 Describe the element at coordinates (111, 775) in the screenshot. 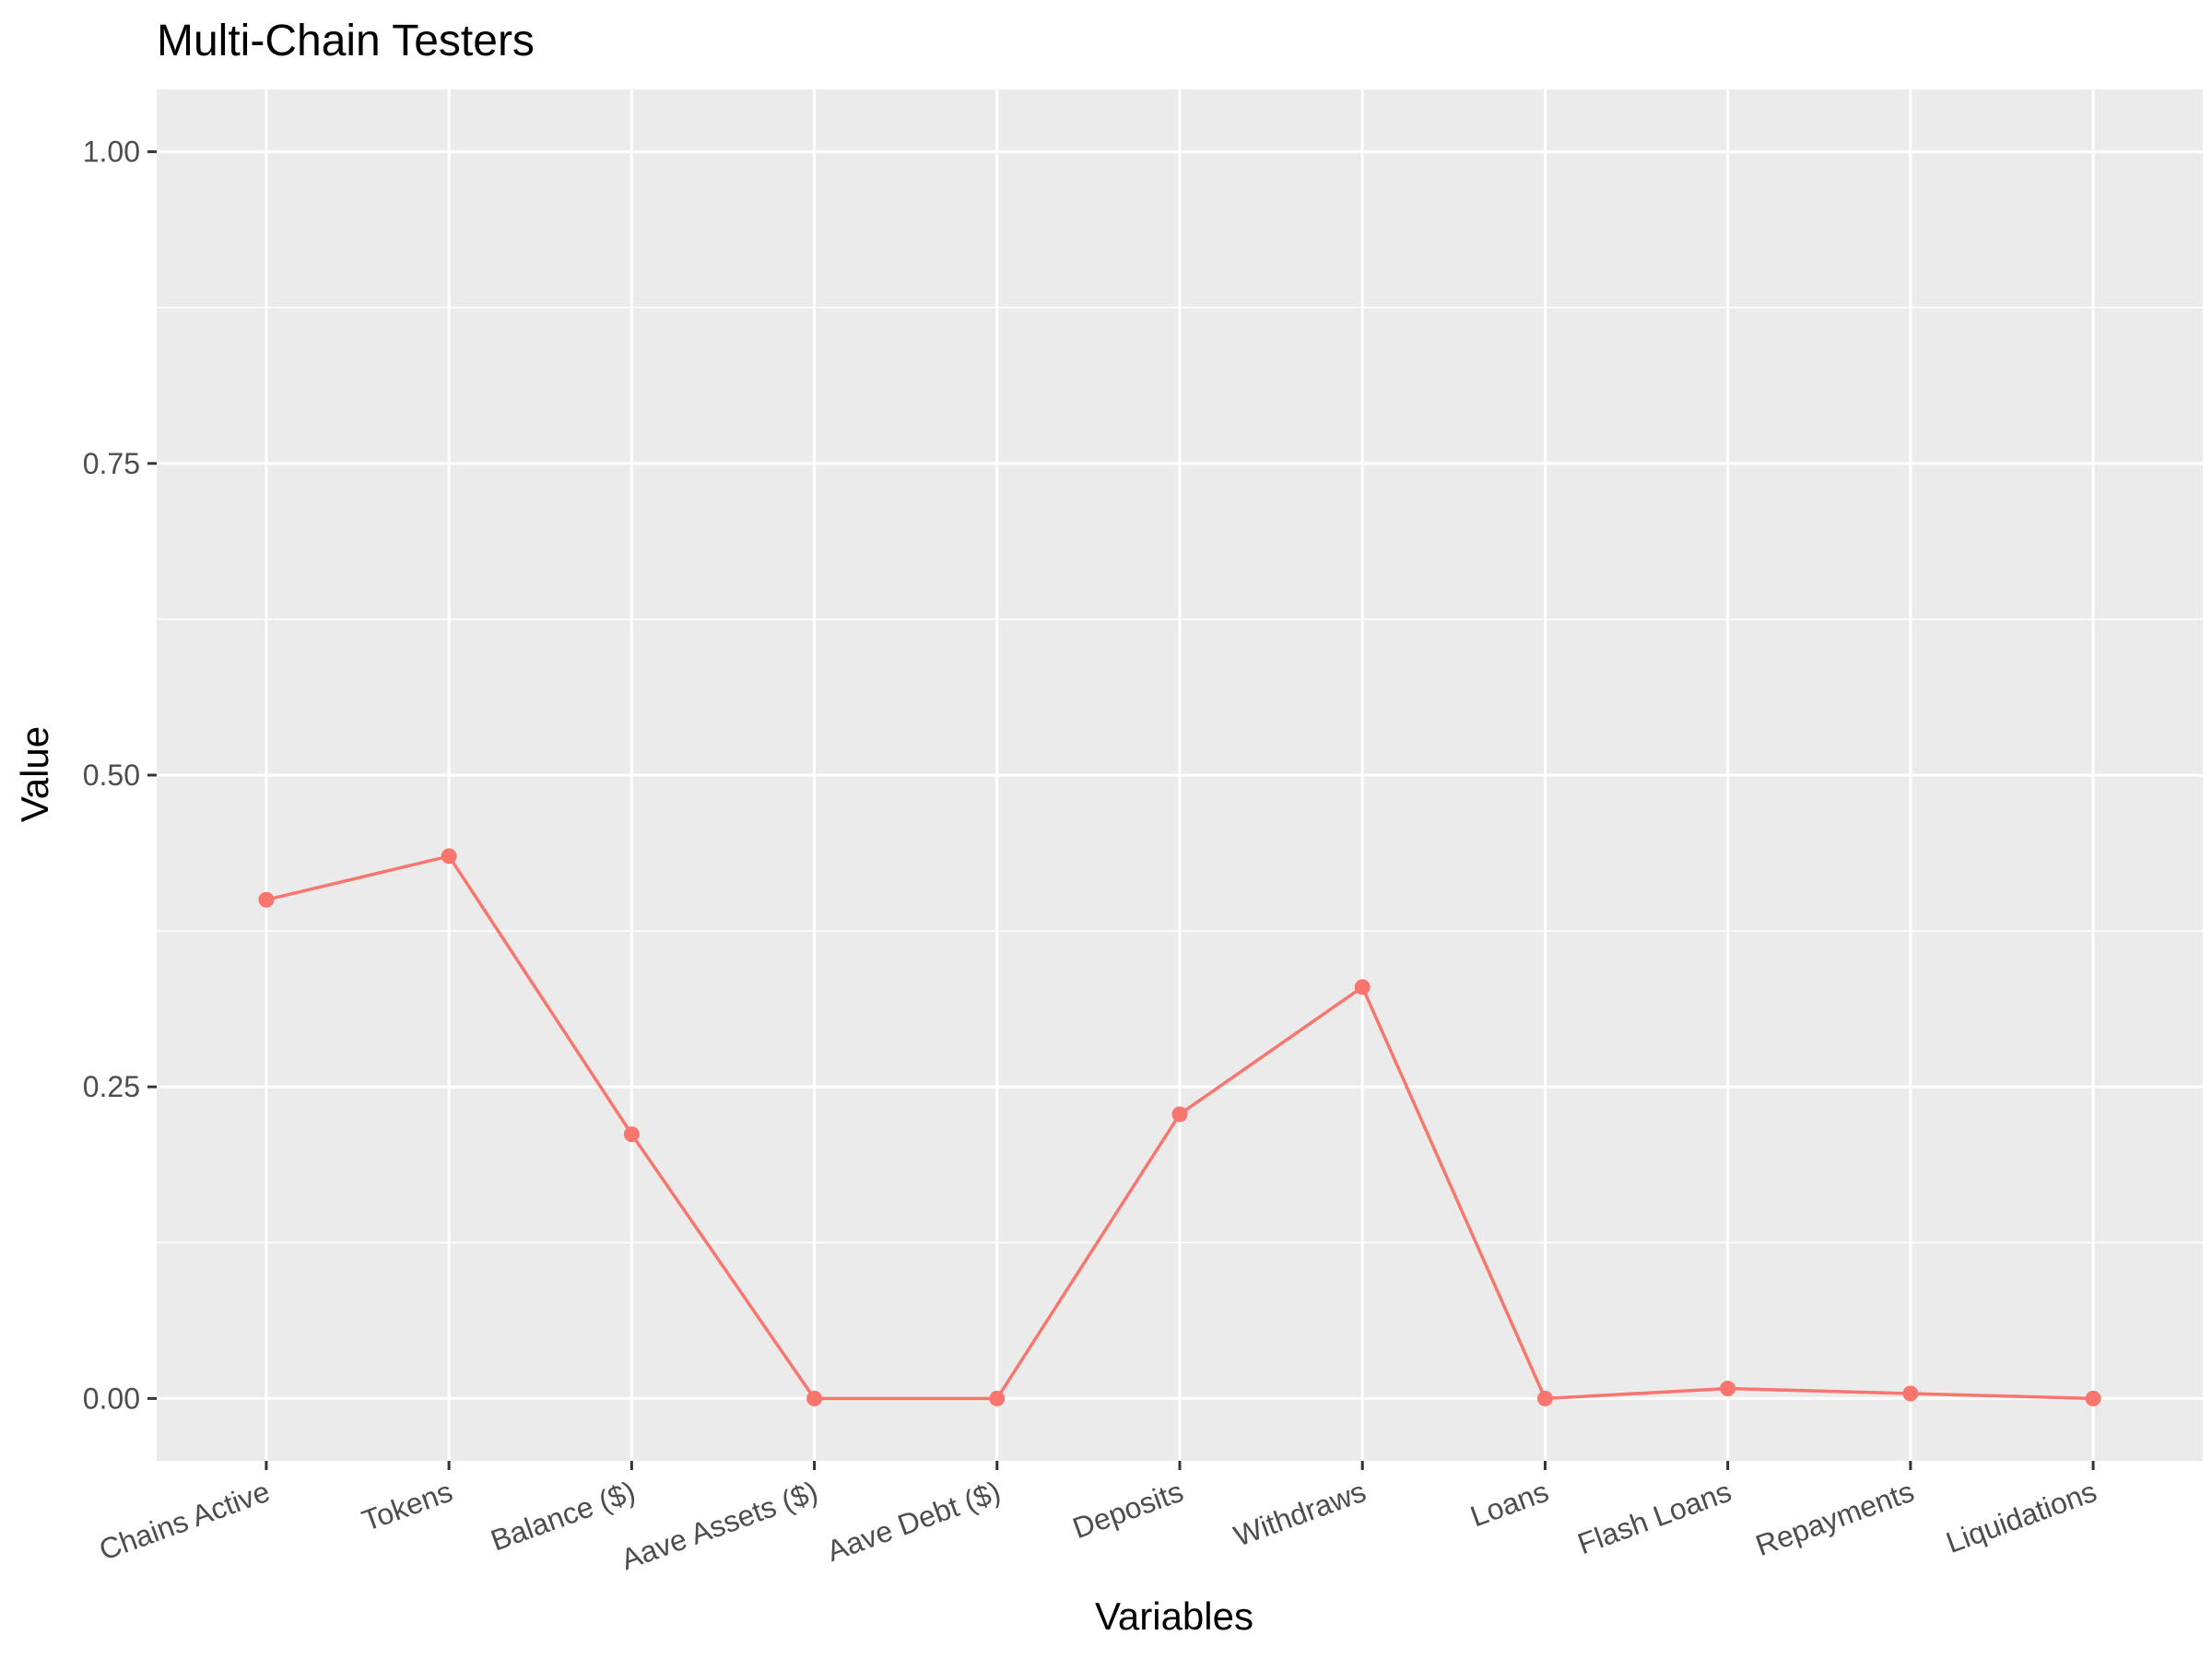

I see `y-tick-label: 0.50` at that location.